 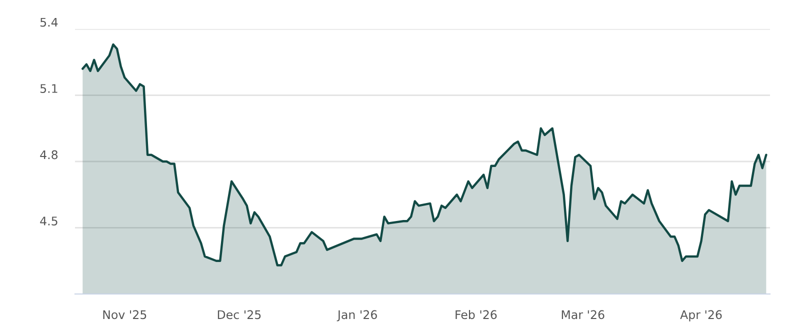 What do you see at coordinates (49, 88) in the screenshot?
I see `y-tick-label: 5.1` at bounding box center [49, 88].